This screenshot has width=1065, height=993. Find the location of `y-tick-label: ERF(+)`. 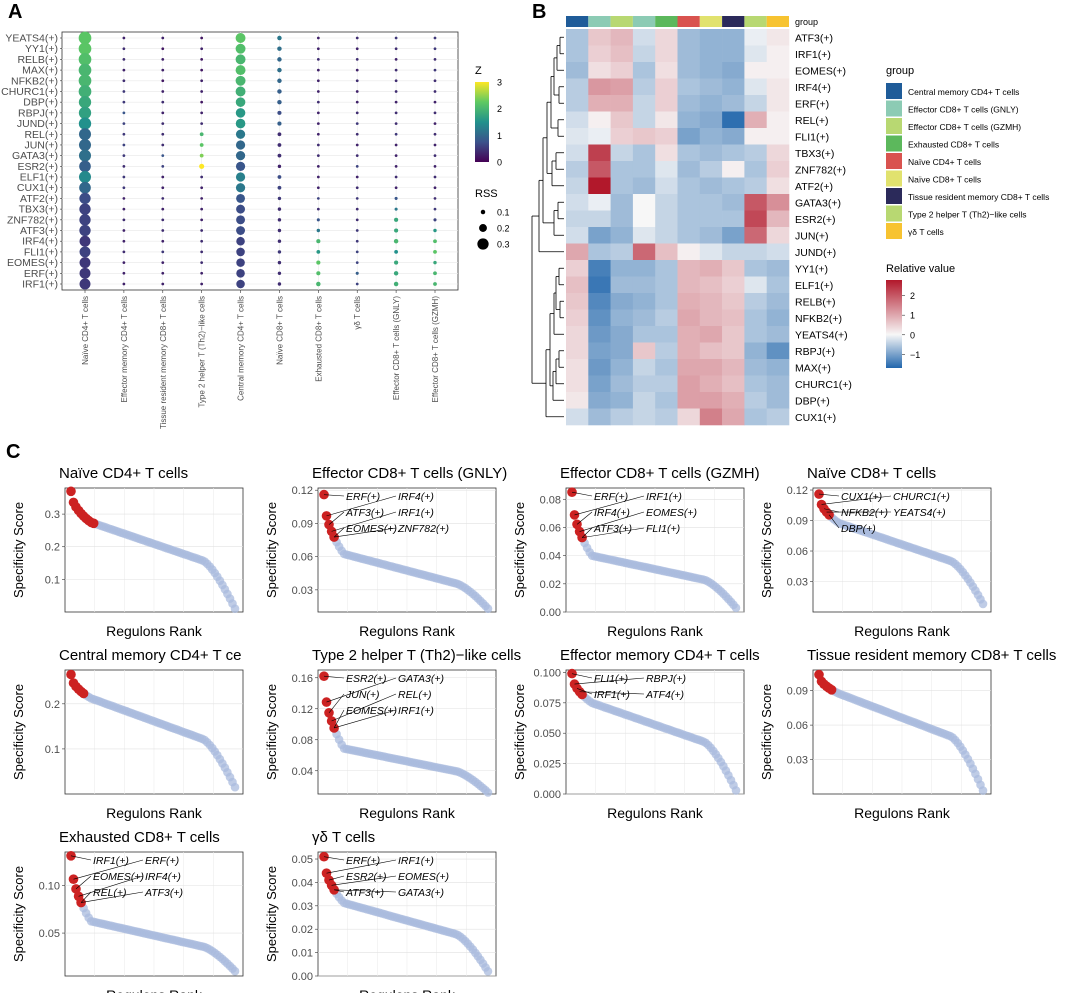

y-tick-label: ERF(+) is located at coordinates (41, 274).